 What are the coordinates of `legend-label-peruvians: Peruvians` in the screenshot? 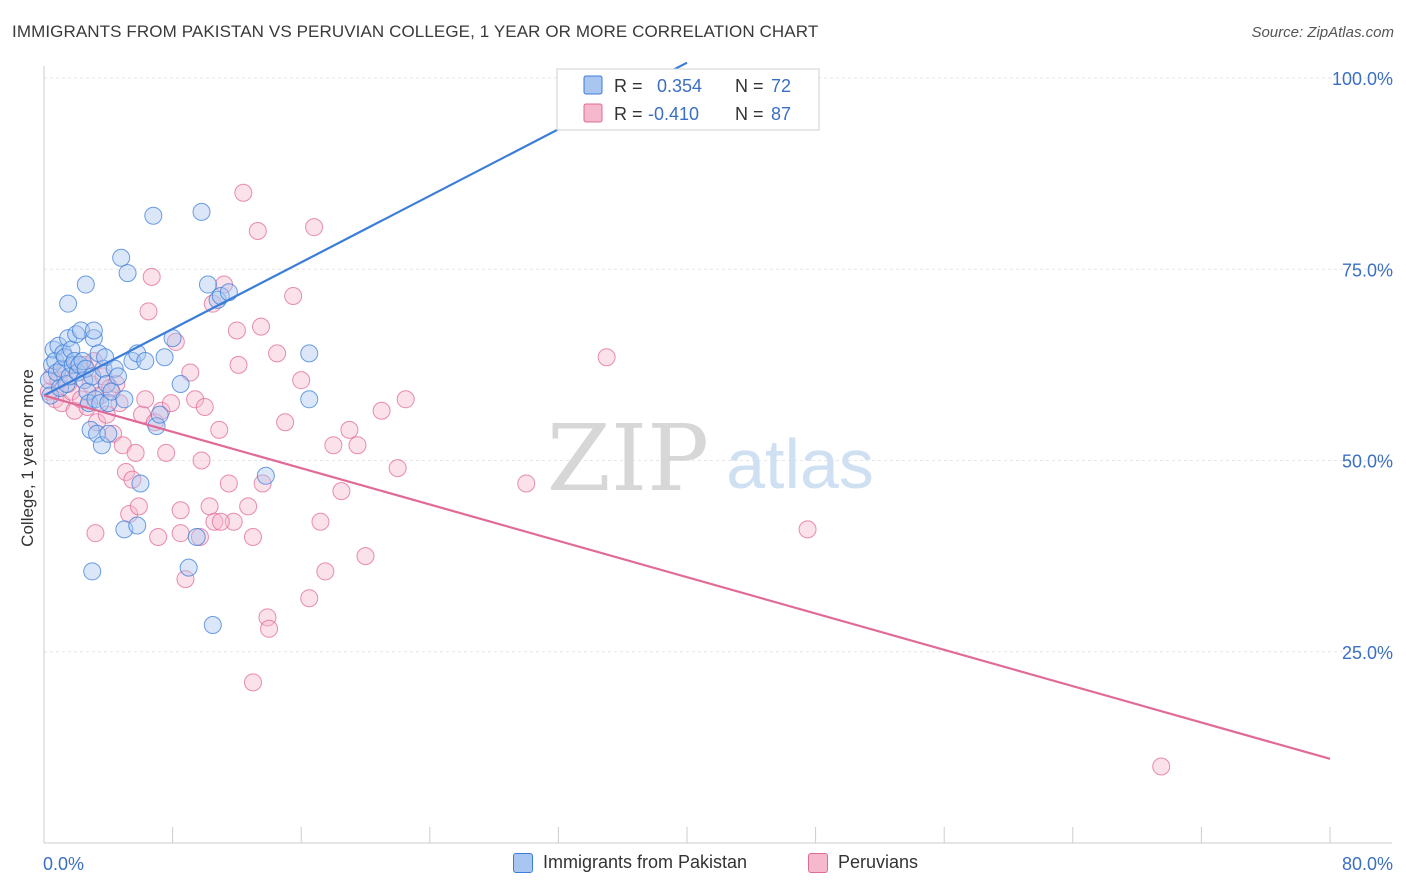 It's located at (878, 862).